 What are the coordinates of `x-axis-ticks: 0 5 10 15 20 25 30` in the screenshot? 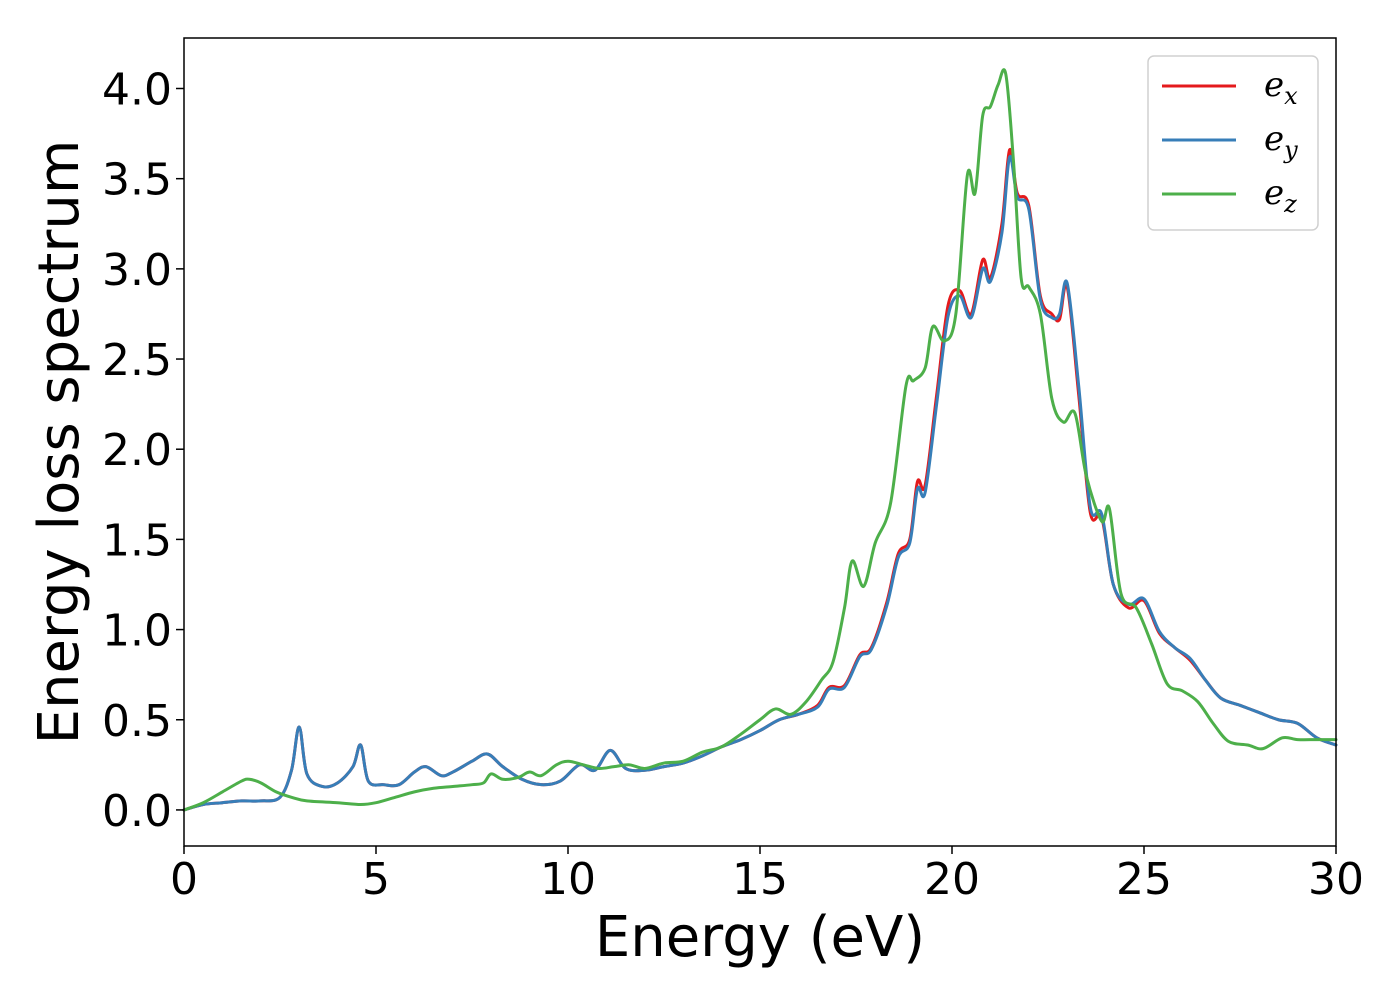 It's located at (767, 875).